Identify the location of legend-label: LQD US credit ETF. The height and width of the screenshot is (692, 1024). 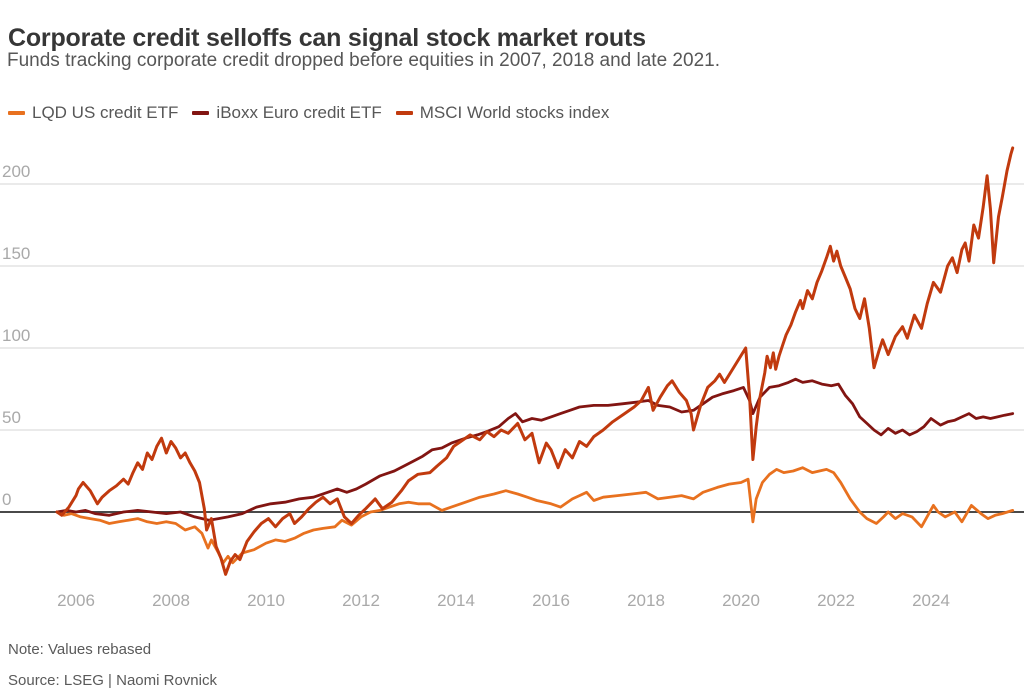
(105, 112).